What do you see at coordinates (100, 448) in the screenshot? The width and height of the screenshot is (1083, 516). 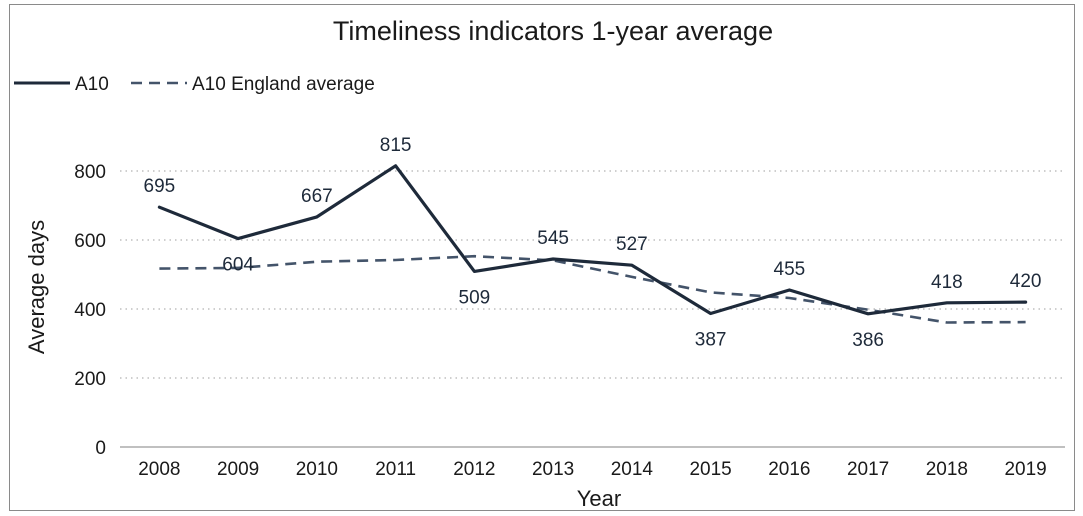 I see `y-tick-label-0: 0` at bounding box center [100, 448].